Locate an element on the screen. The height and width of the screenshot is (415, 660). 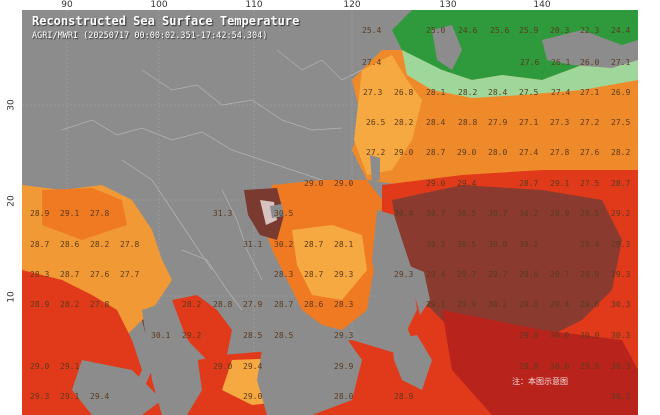
borneo-land is located at coordinates (309, 372).